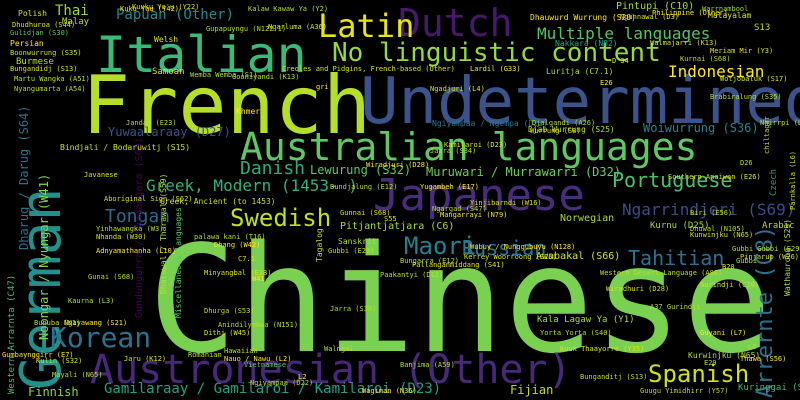 The height and width of the screenshot is (400, 800). I want to click on cloud-word: Dhuwal (N105), so click(717, 229).